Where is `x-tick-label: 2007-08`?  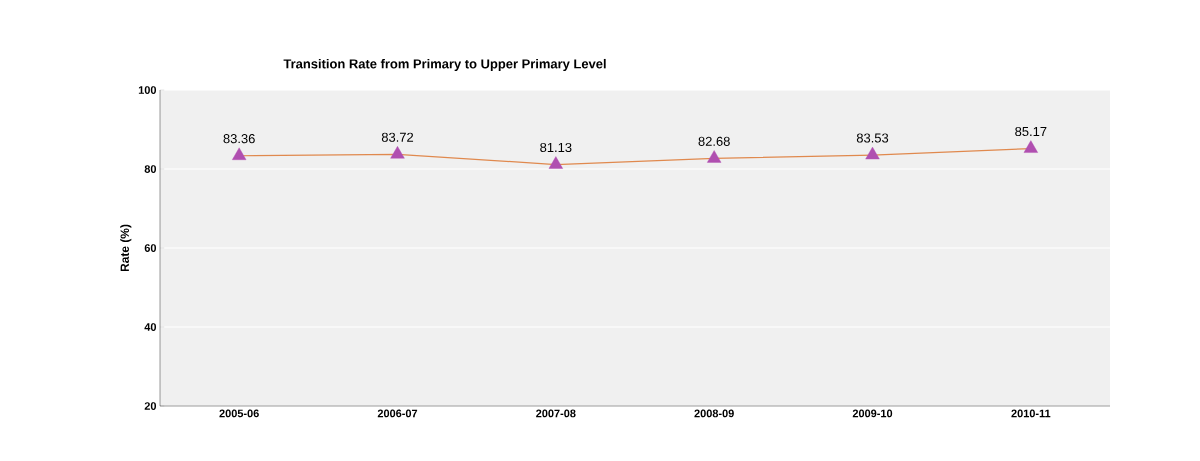
x-tick-label: 2007-08 is located at coordinates (556, 413).